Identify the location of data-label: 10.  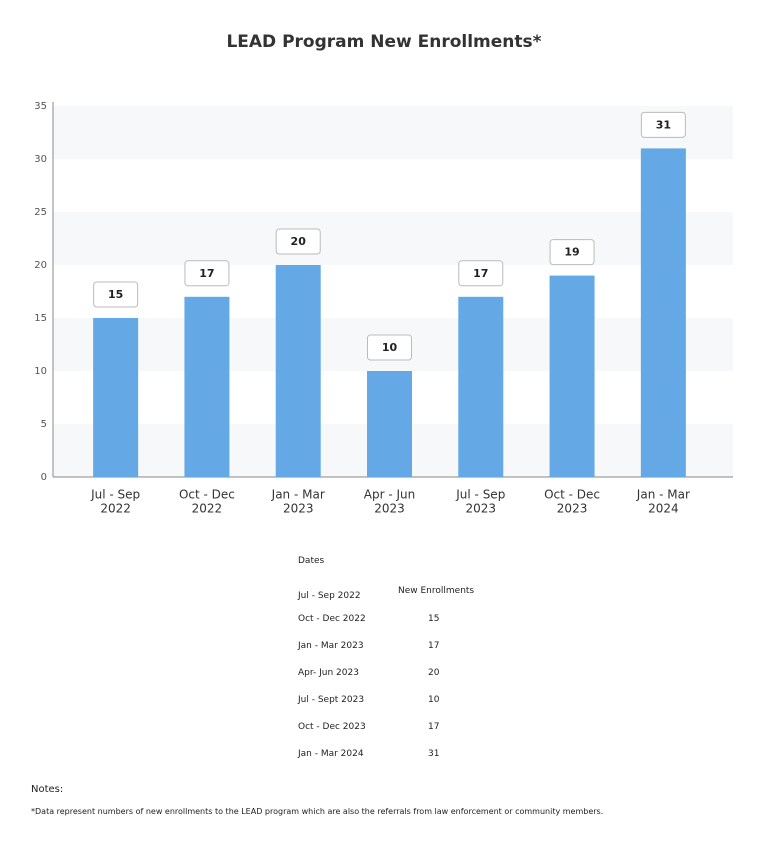
(390, 347).